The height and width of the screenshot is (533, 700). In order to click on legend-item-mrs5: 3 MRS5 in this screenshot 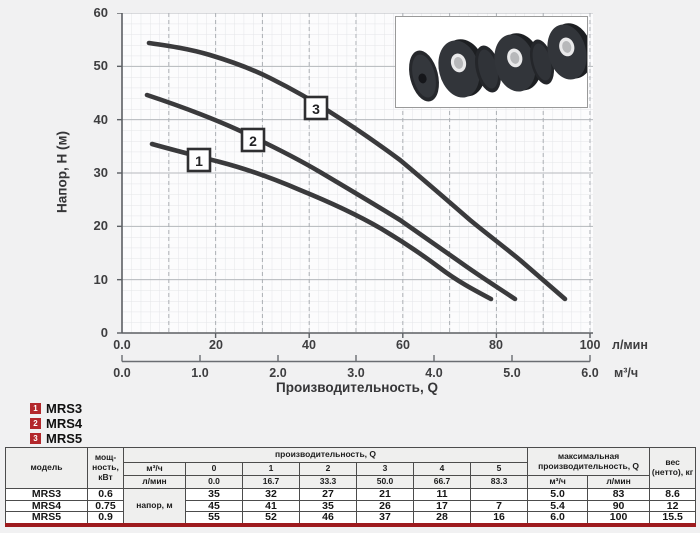, I will do `click(56, 438)`.